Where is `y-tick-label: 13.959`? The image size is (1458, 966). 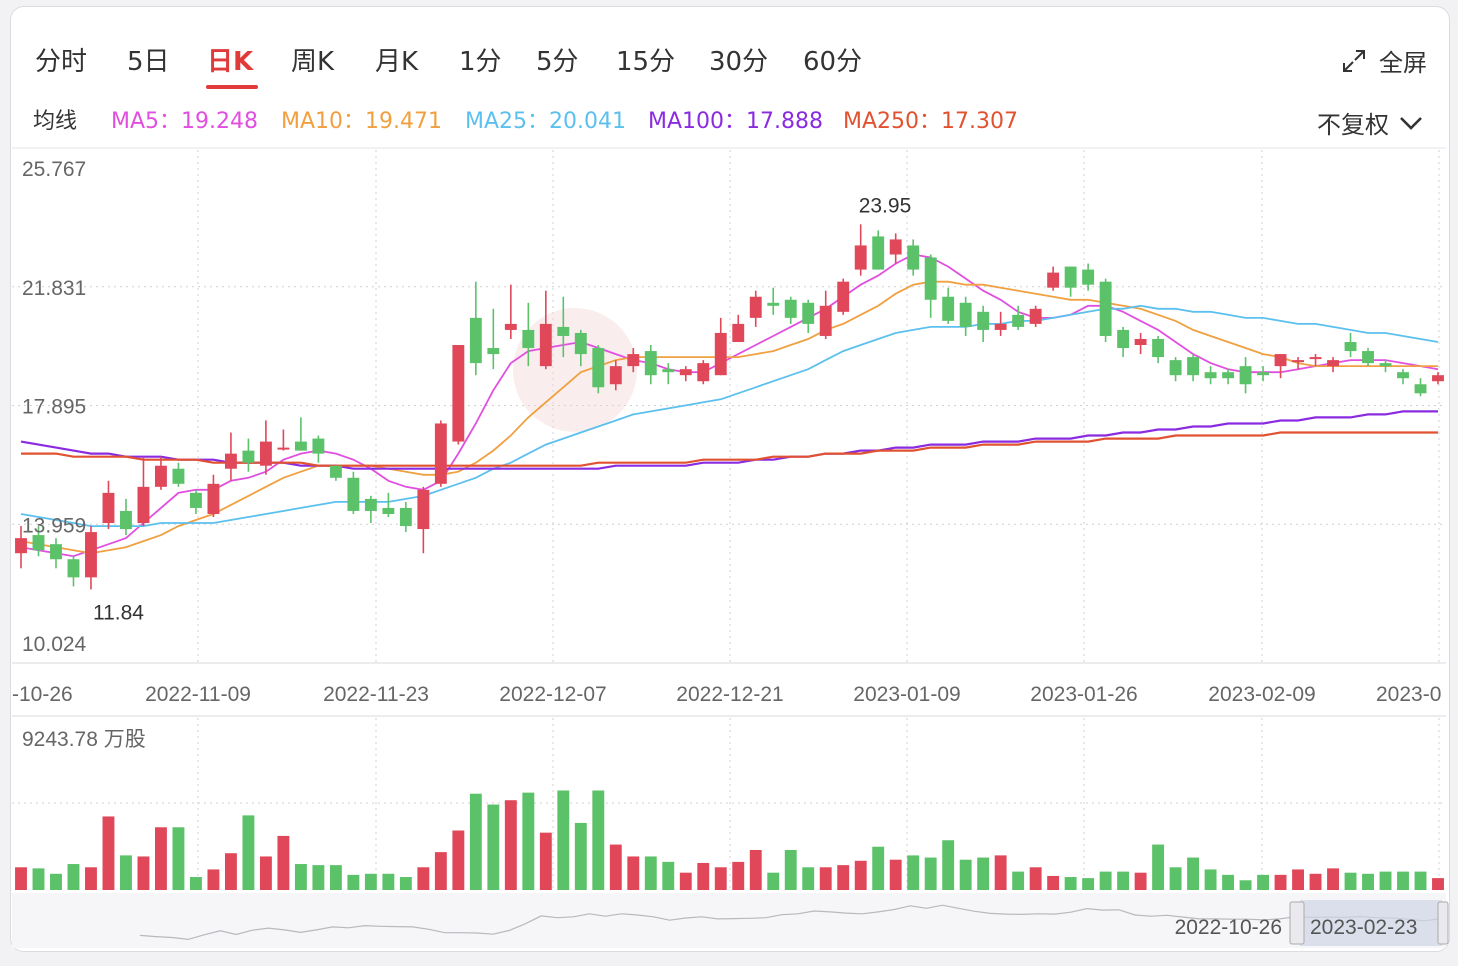
y-tick-label: 13.959 is located at coordinates (54, 525).